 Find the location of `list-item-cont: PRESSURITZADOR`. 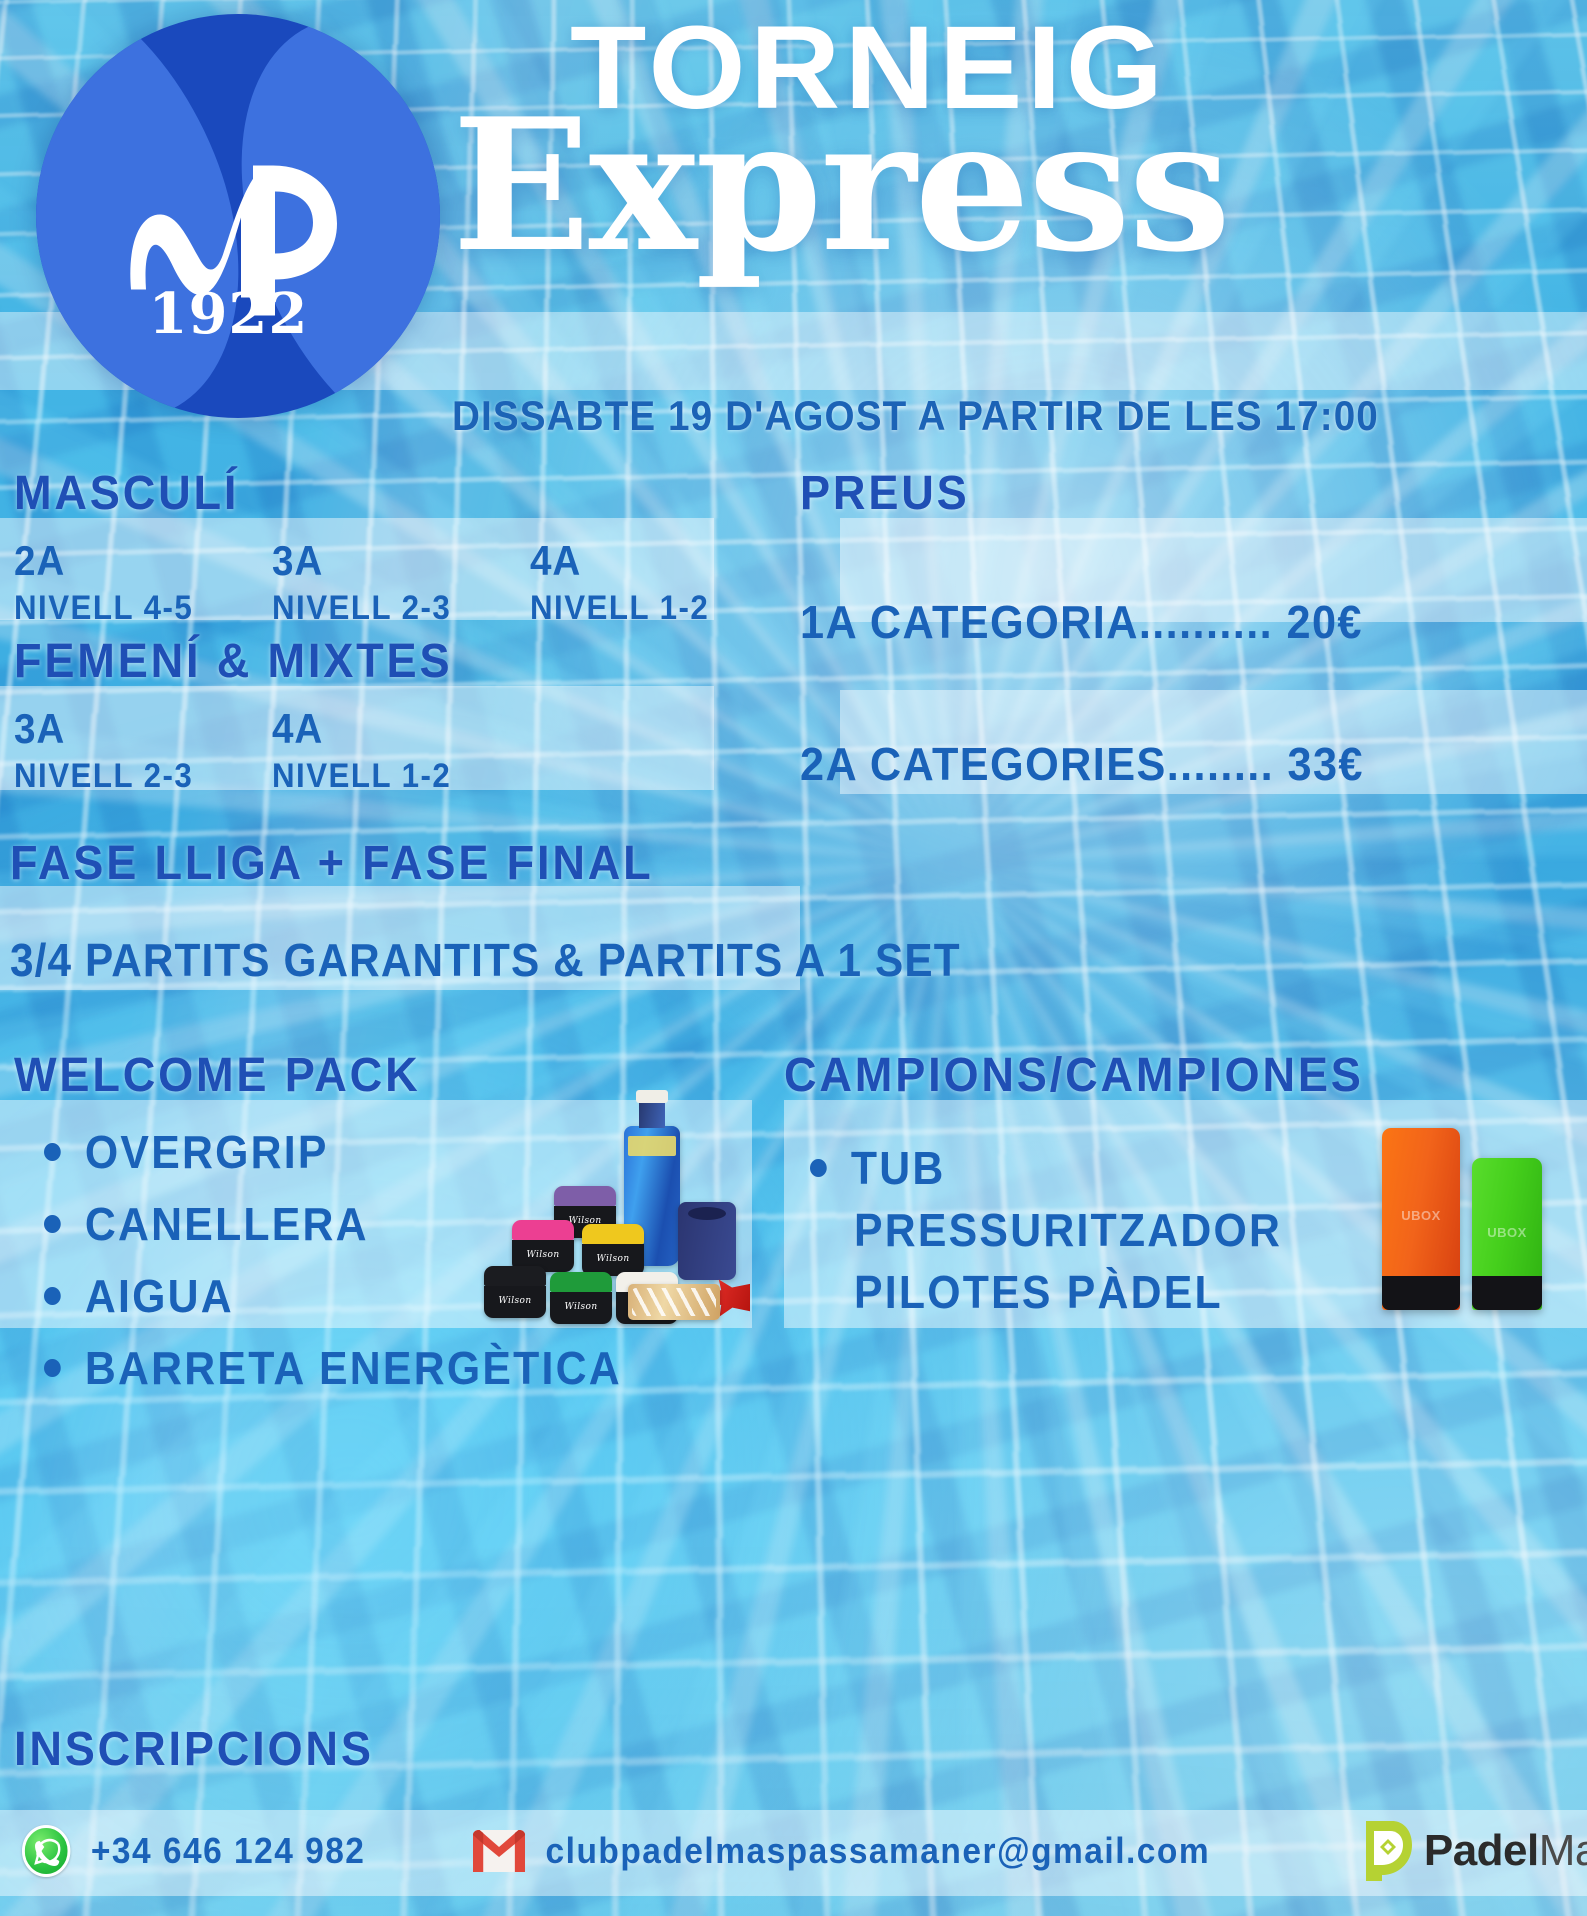

list-item-cont: PRESSURITZADOR is located at coordinates (1193, 1230).